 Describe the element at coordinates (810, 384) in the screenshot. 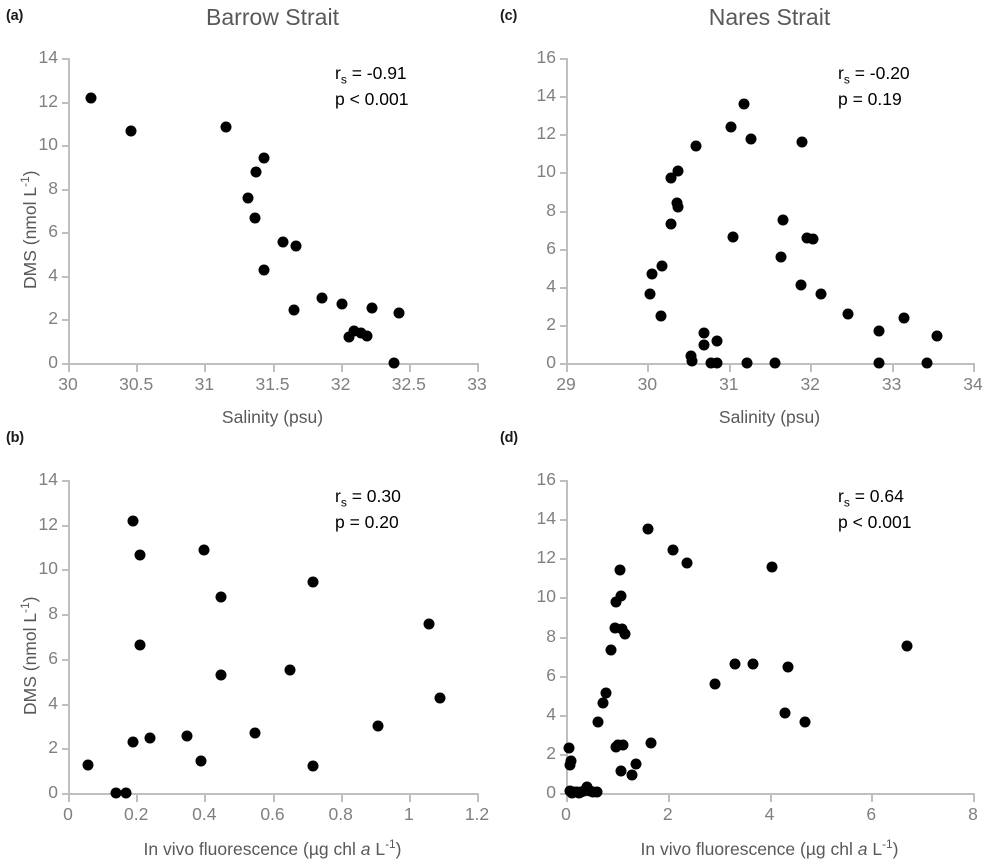

I see `panel-c-x-tick-label: 32` at that location.